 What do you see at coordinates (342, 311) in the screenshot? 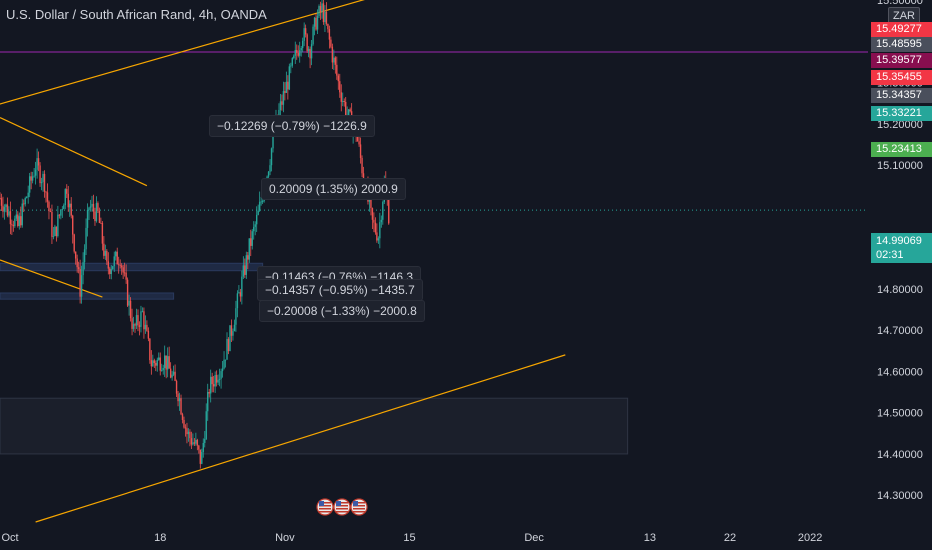
I see `measure-label-5: −0.20008 (−1.33%) −2000.8` at bounding box center [342, 311].